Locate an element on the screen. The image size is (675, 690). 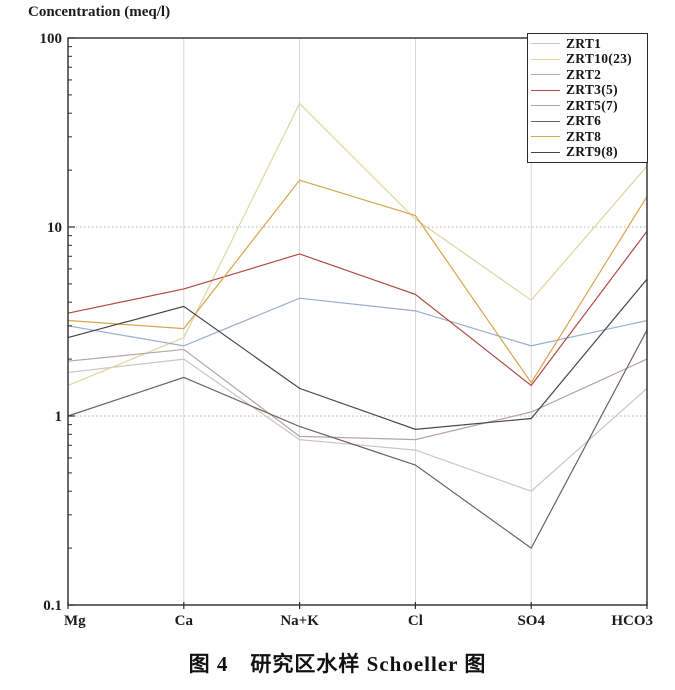
legend-label: ZRT3(5) is located at coordinates (592, 90).